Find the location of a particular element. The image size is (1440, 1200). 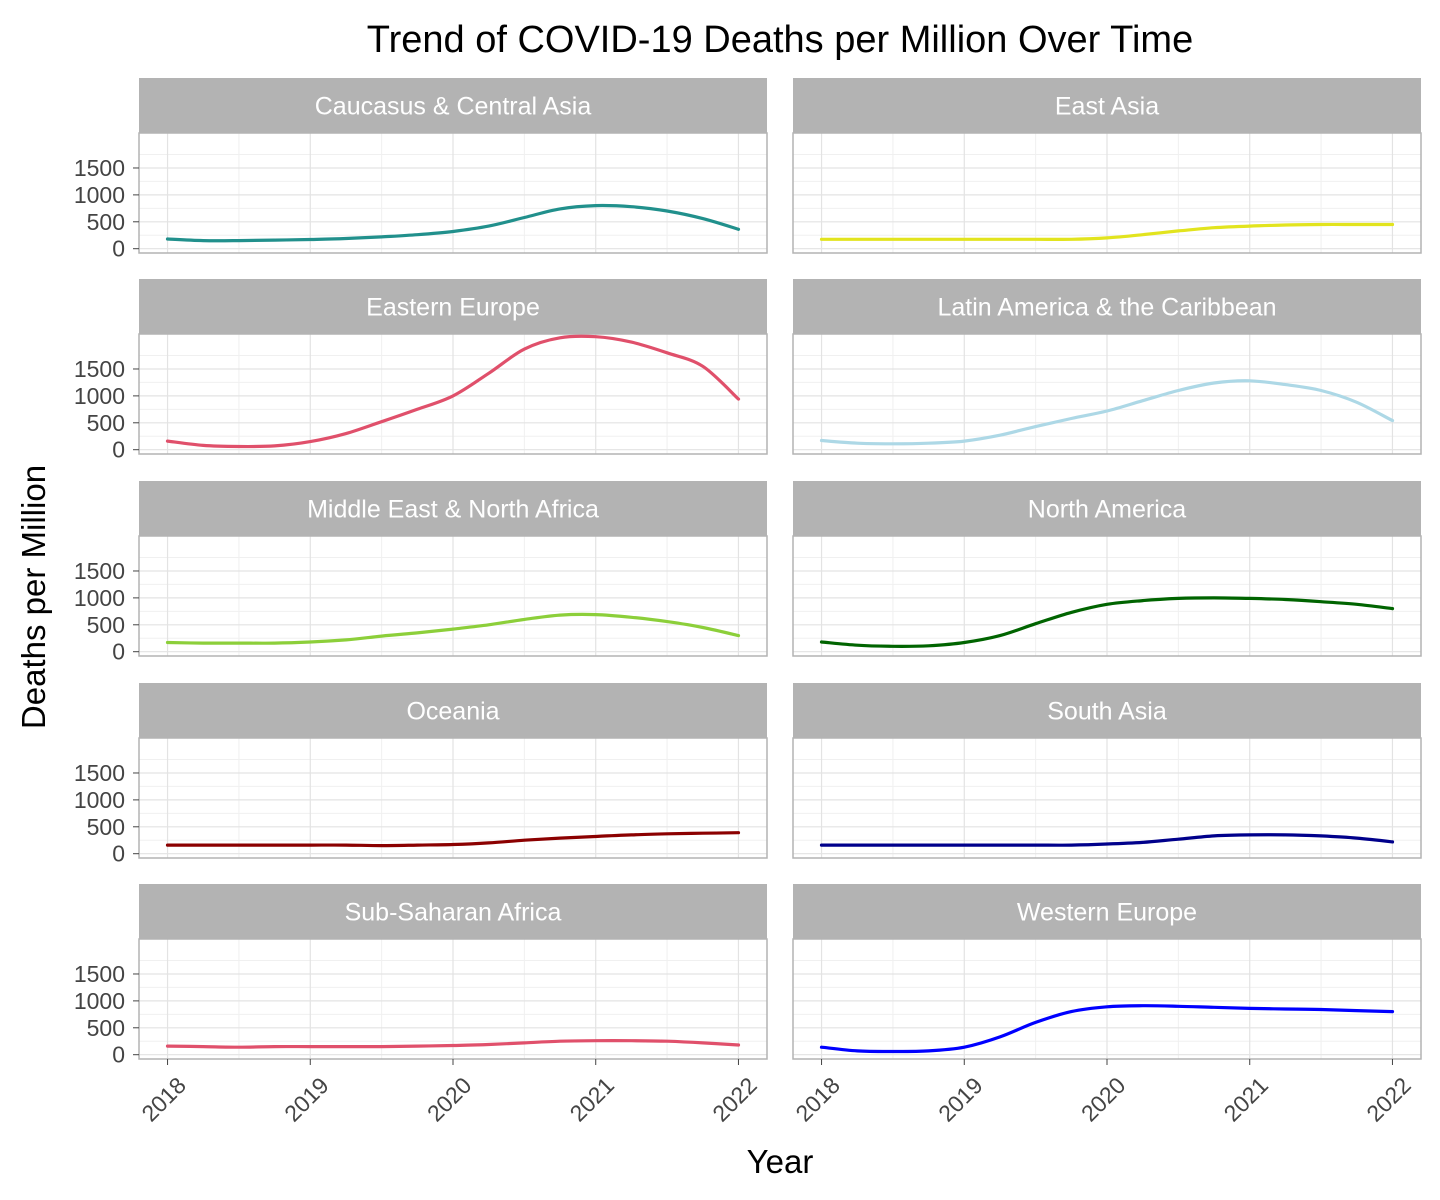

facet-strip-label: Middle East & North Africa is located at coordinates (453, 510).